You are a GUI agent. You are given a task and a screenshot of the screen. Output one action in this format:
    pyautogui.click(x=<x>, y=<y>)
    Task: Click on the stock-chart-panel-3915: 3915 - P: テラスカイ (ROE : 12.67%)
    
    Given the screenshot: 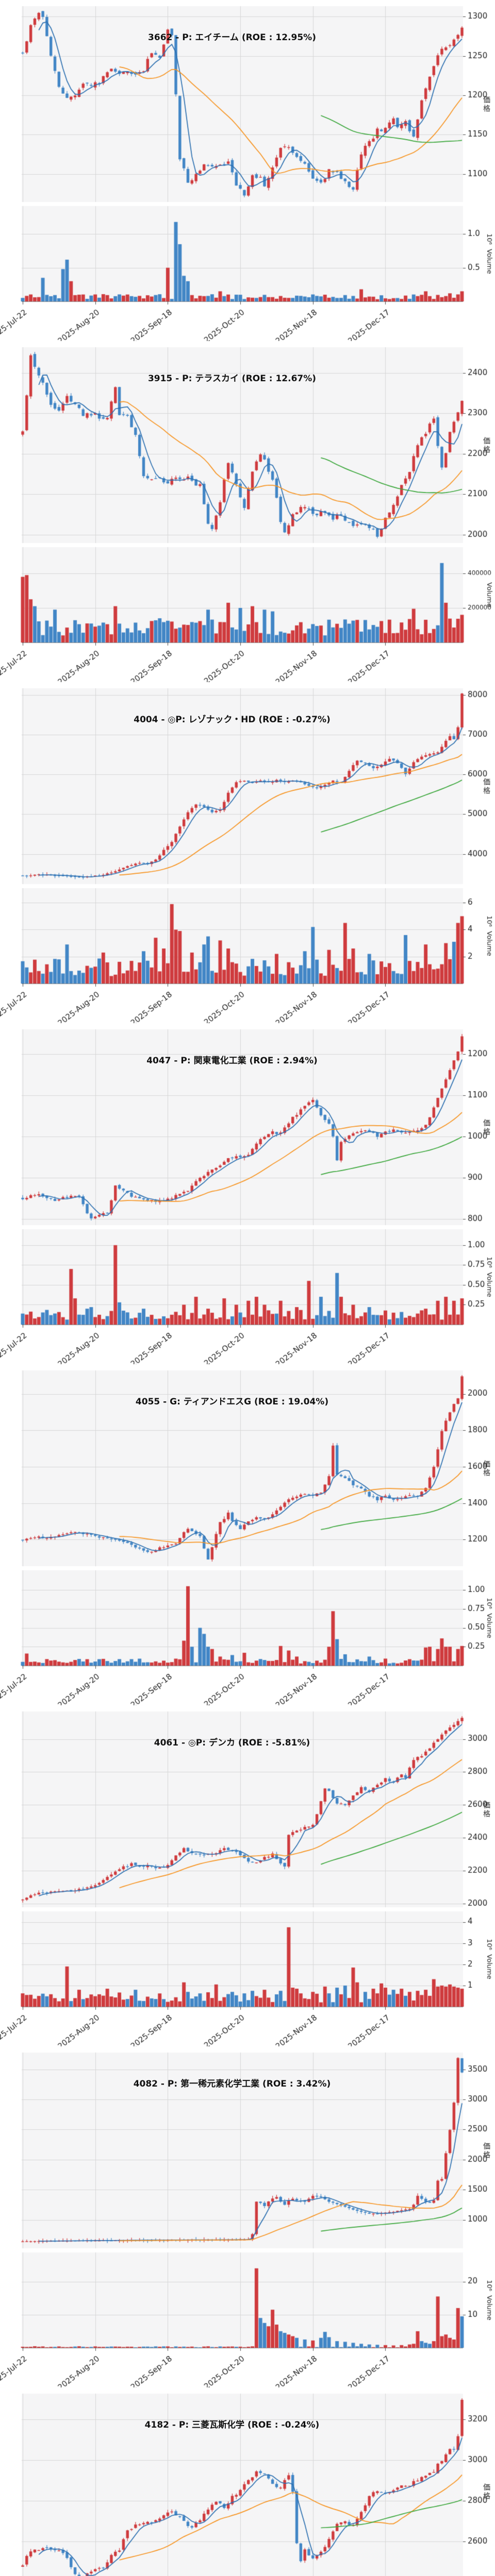 What is the action you would take?
    pyautogui.click(x=247, y=511)
    